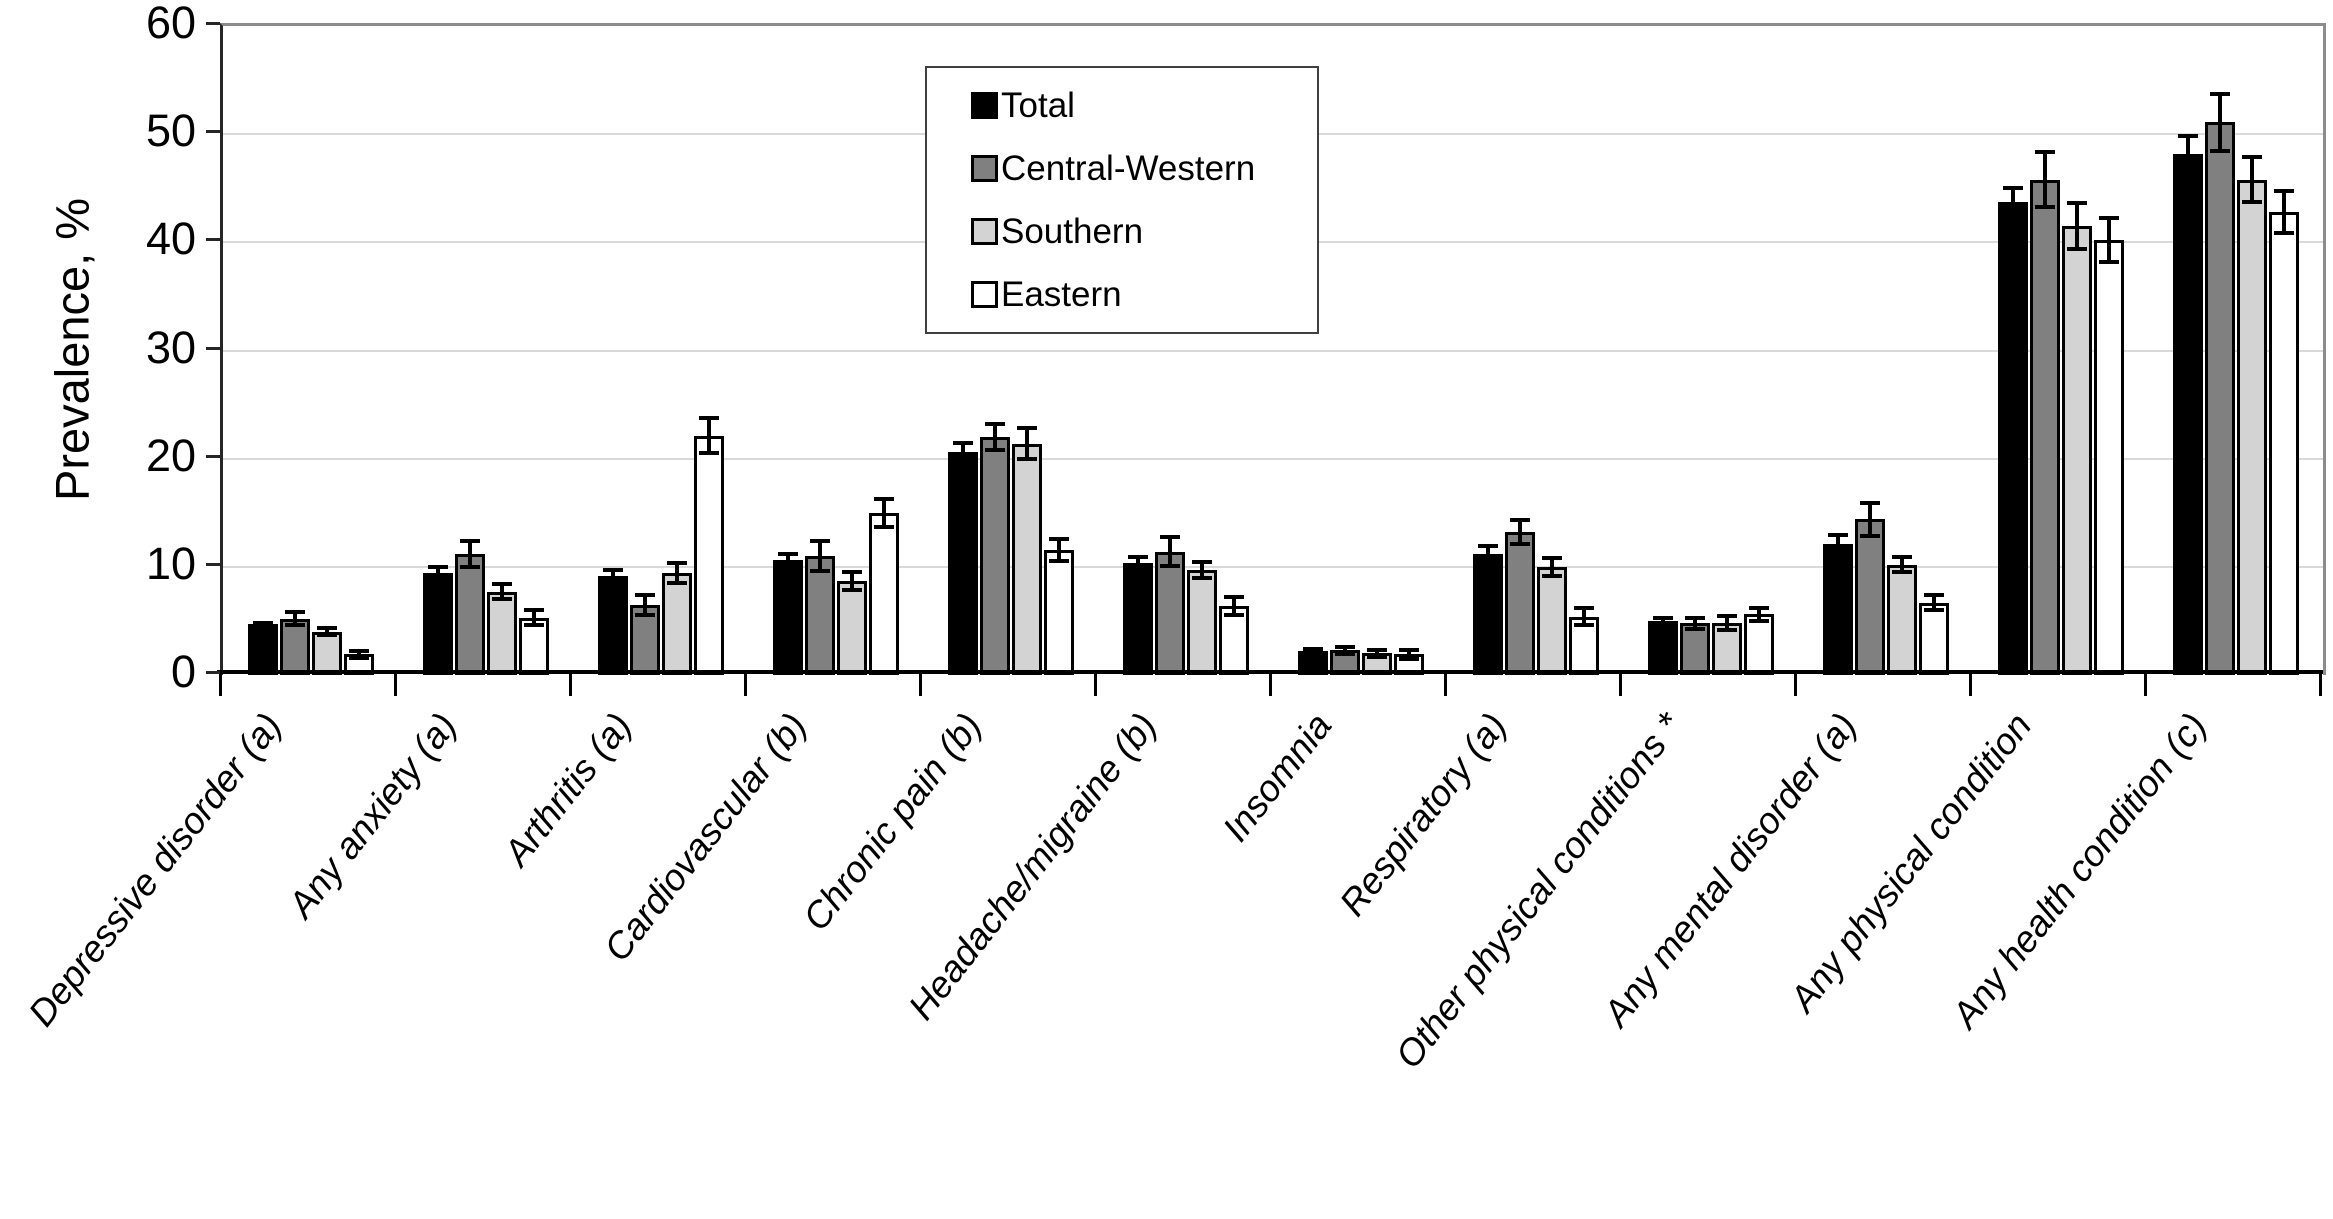  What do you see at coordinates (1277, 777) in the screenshot?
I see `category-label: Insomnia` at bounding box center [1277, 777].